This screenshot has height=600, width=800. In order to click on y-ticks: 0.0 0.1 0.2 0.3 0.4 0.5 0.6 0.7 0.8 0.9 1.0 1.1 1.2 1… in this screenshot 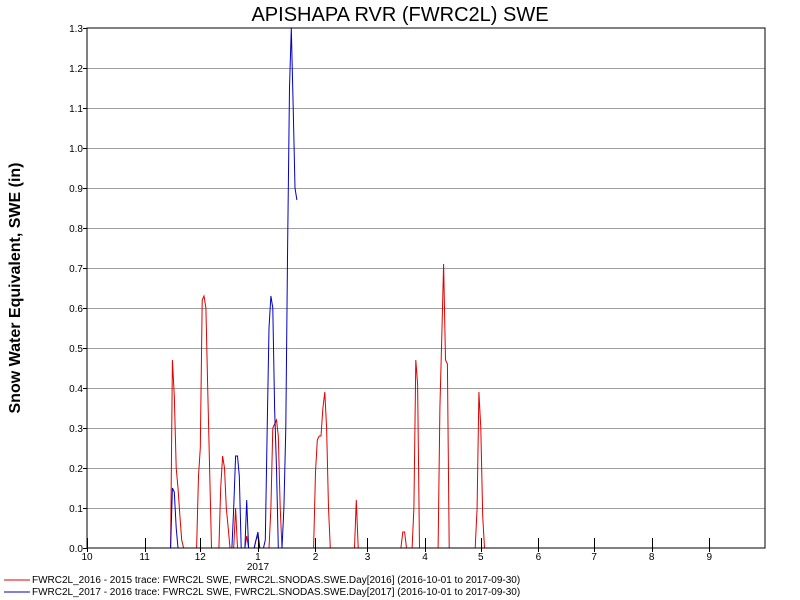, I will do `click(78, 289)`.